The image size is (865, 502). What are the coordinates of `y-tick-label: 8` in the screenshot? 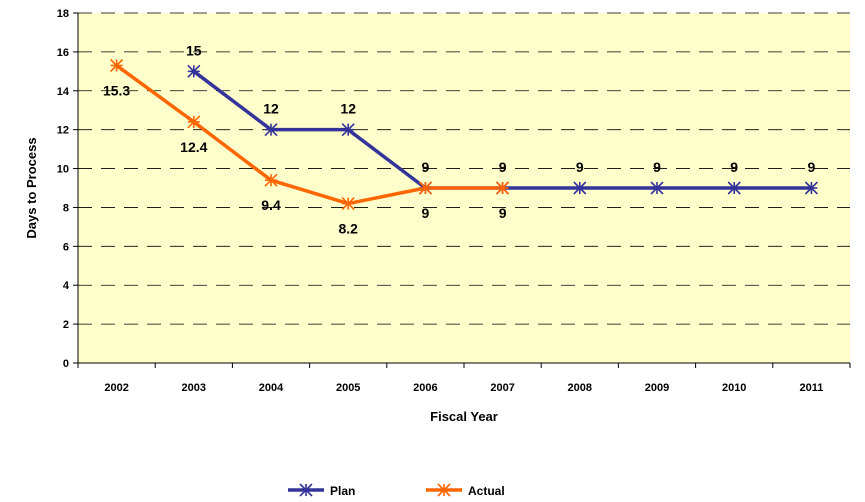 It's located at (66, 208).